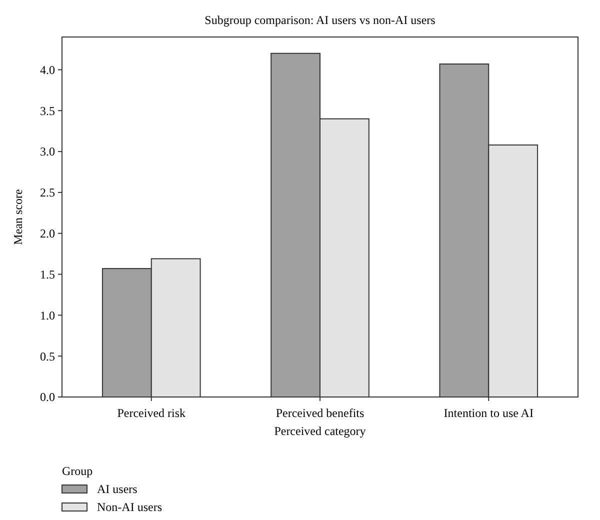  Describe the element at coordinates (18, 217) in the screenshot. I see `y-axis-title: Mean score` at that location.